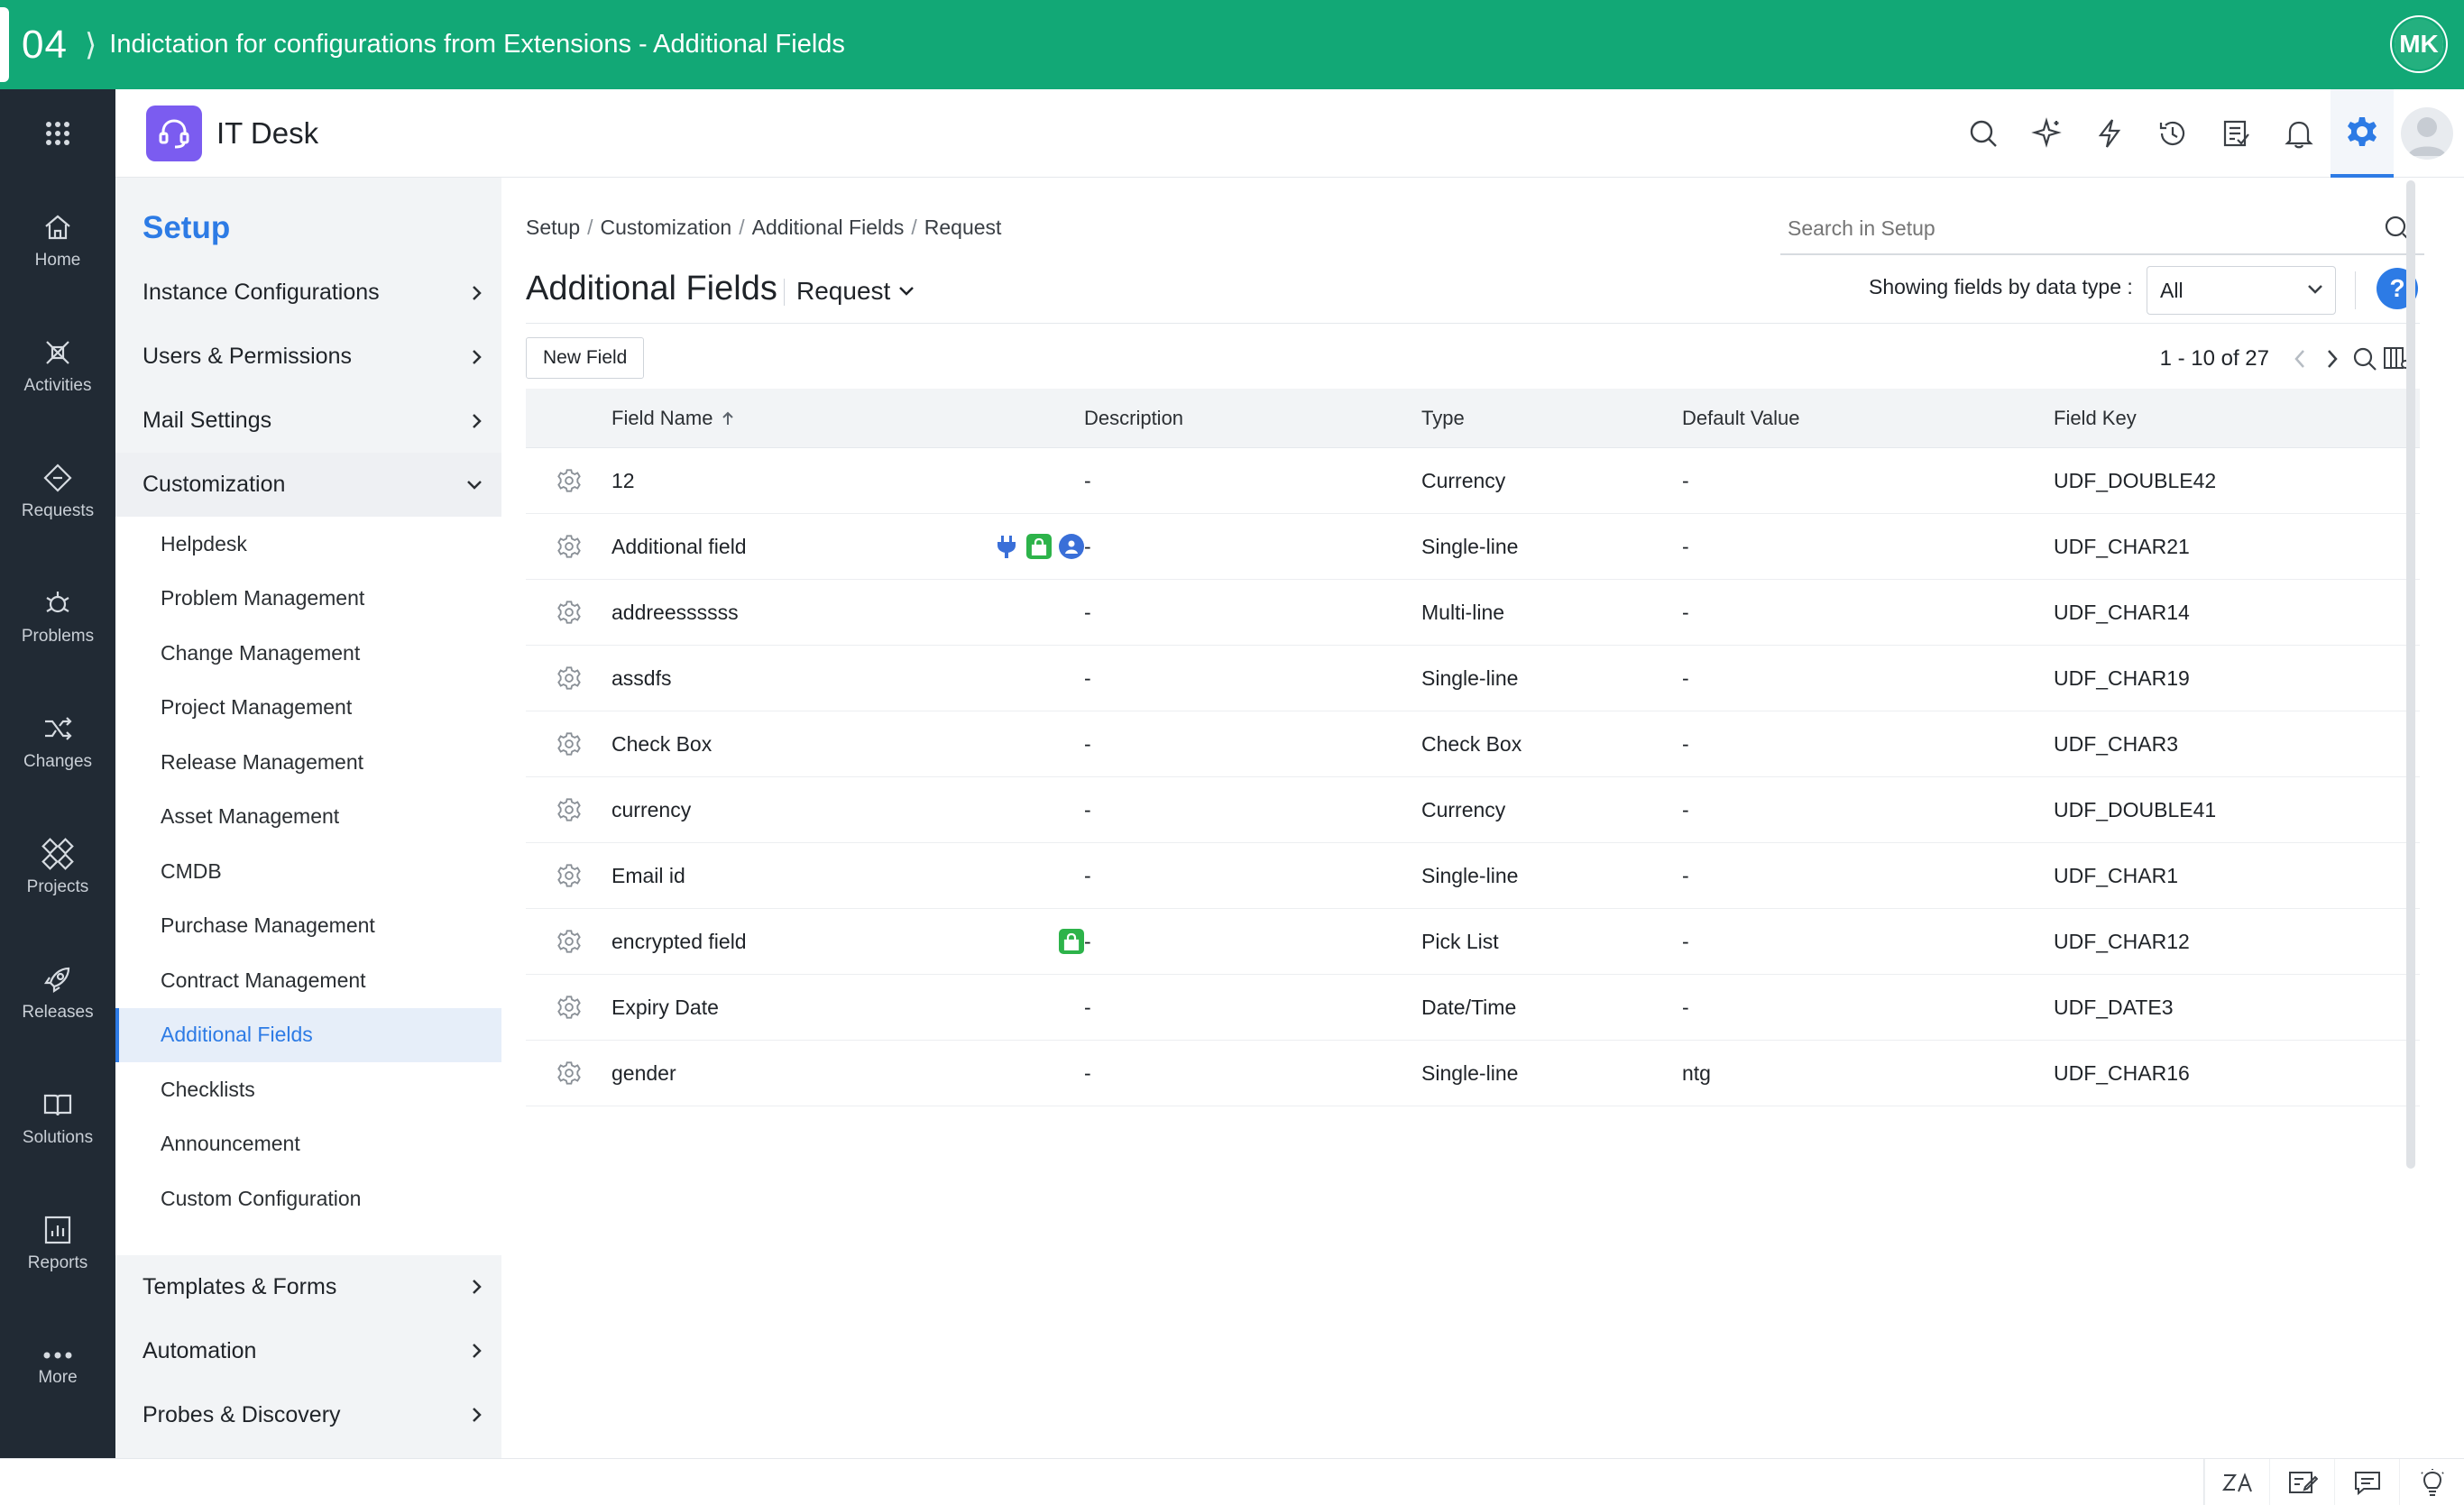 The width and height of the screenshot is (2464, 1505). What do you see at coordinates (2235, 133) in the screenshot?
I see `tasks-icon` at bounding box center [2235, 133].